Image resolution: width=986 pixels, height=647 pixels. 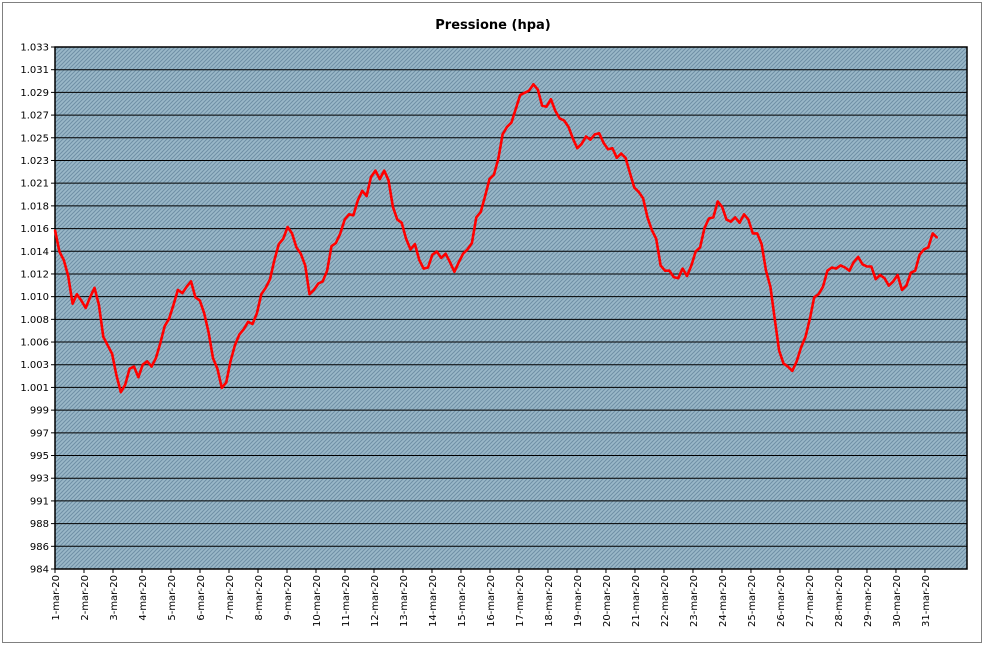 I want to click on x-tick-label: 31-mar-20, so click(x=926, y=601).